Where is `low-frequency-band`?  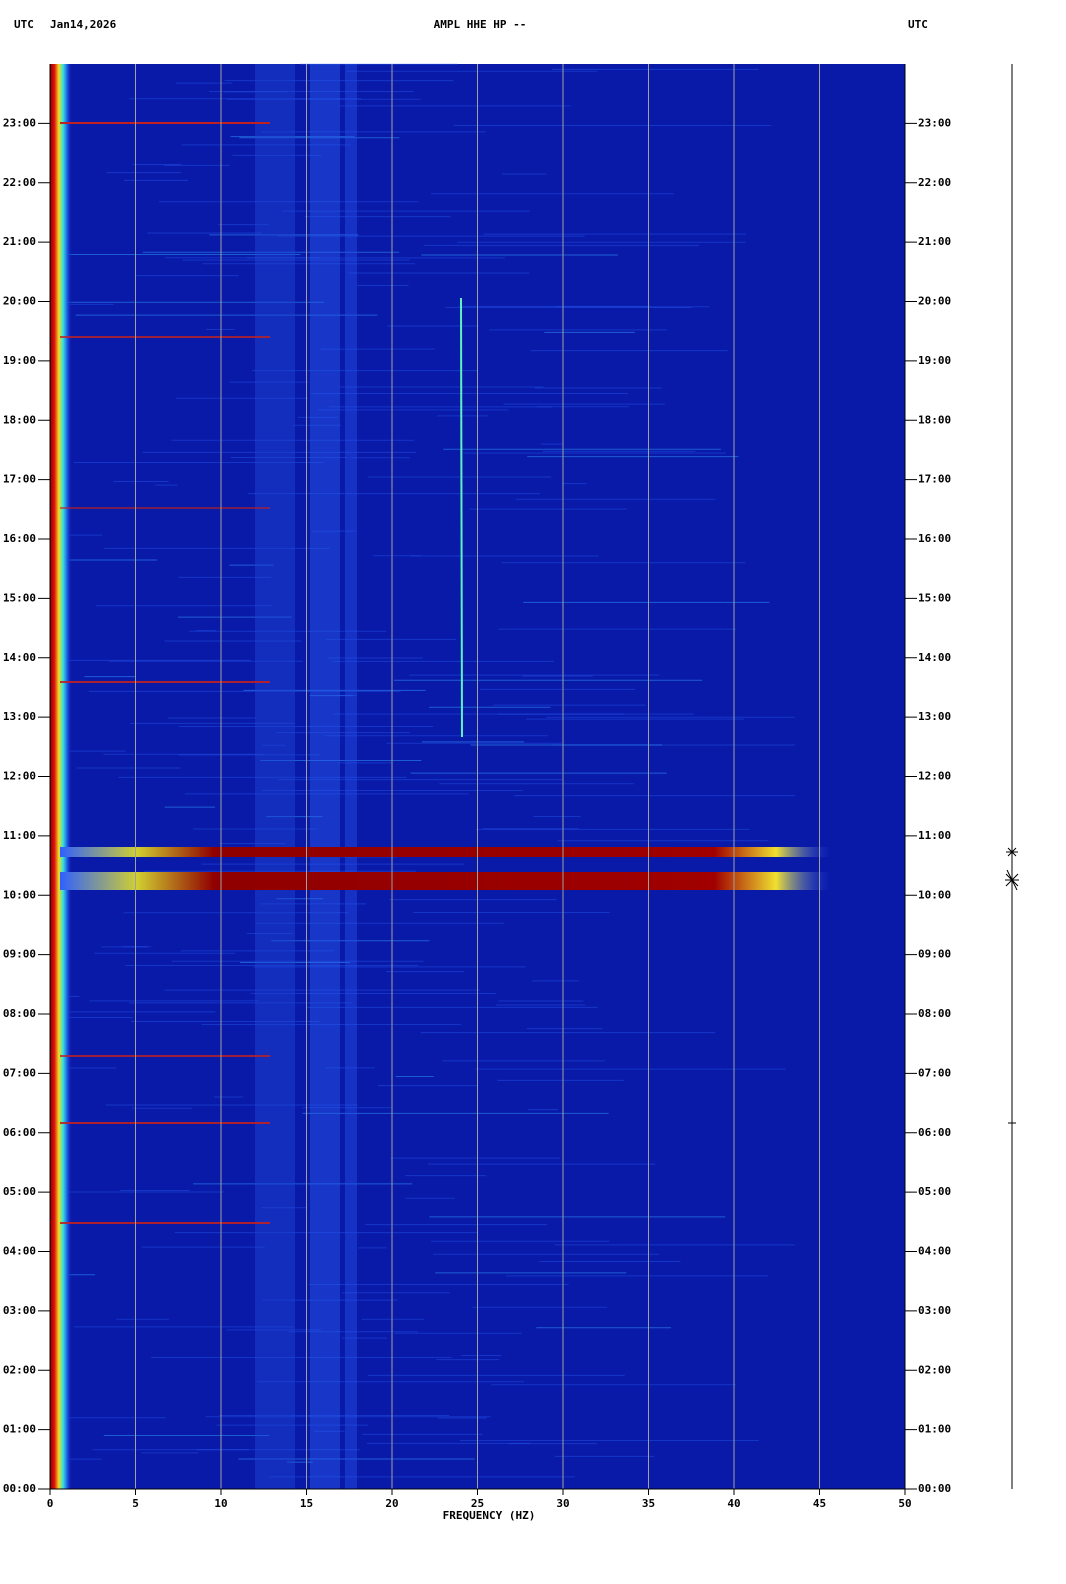 low-frequency-band is located at coordinates (61, 776).